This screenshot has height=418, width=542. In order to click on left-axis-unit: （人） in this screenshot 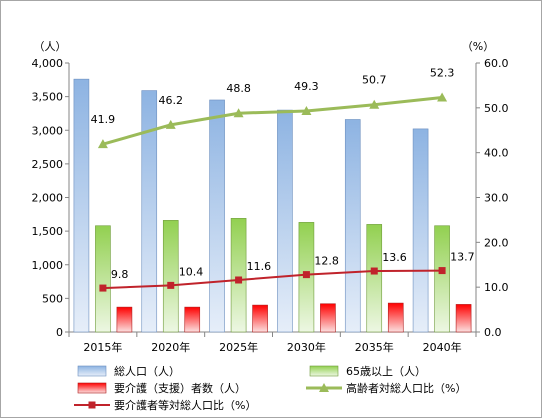, I will do `click(50, 46)`.